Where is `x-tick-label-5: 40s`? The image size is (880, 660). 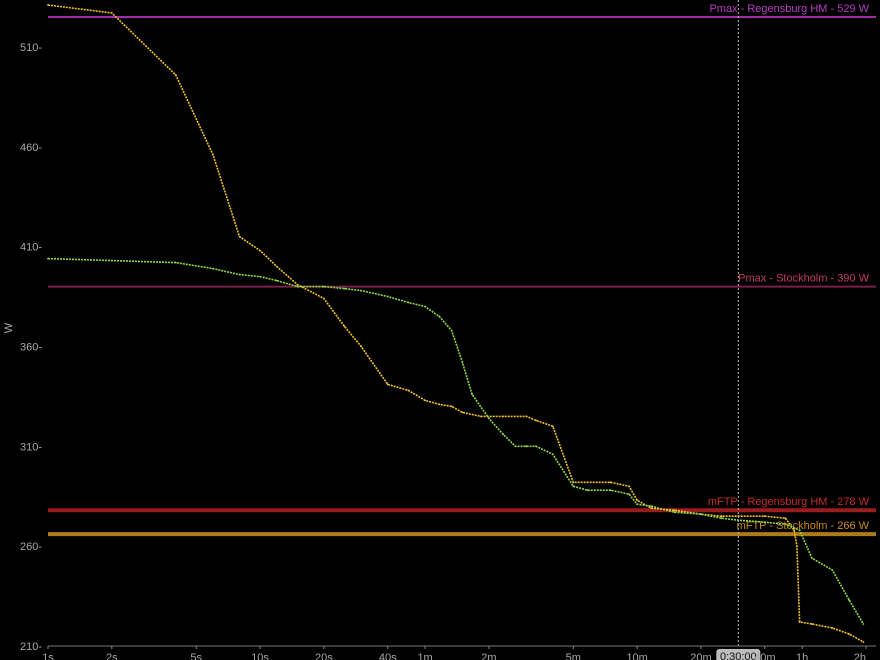
x-tick-label-5: 40s is located at coordinates (388, 656).